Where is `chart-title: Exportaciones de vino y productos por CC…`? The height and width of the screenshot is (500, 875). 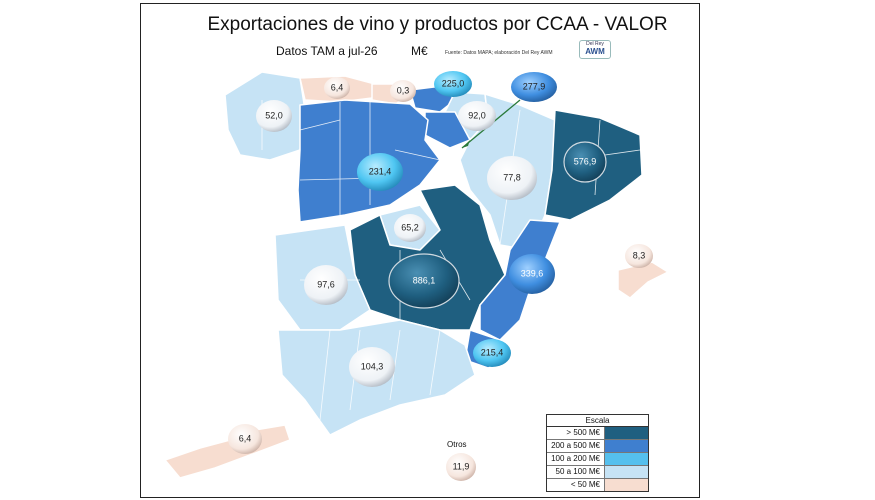
chart-title: Exportaciones de vino y productos por CC… is located at coordinates (437, 24).